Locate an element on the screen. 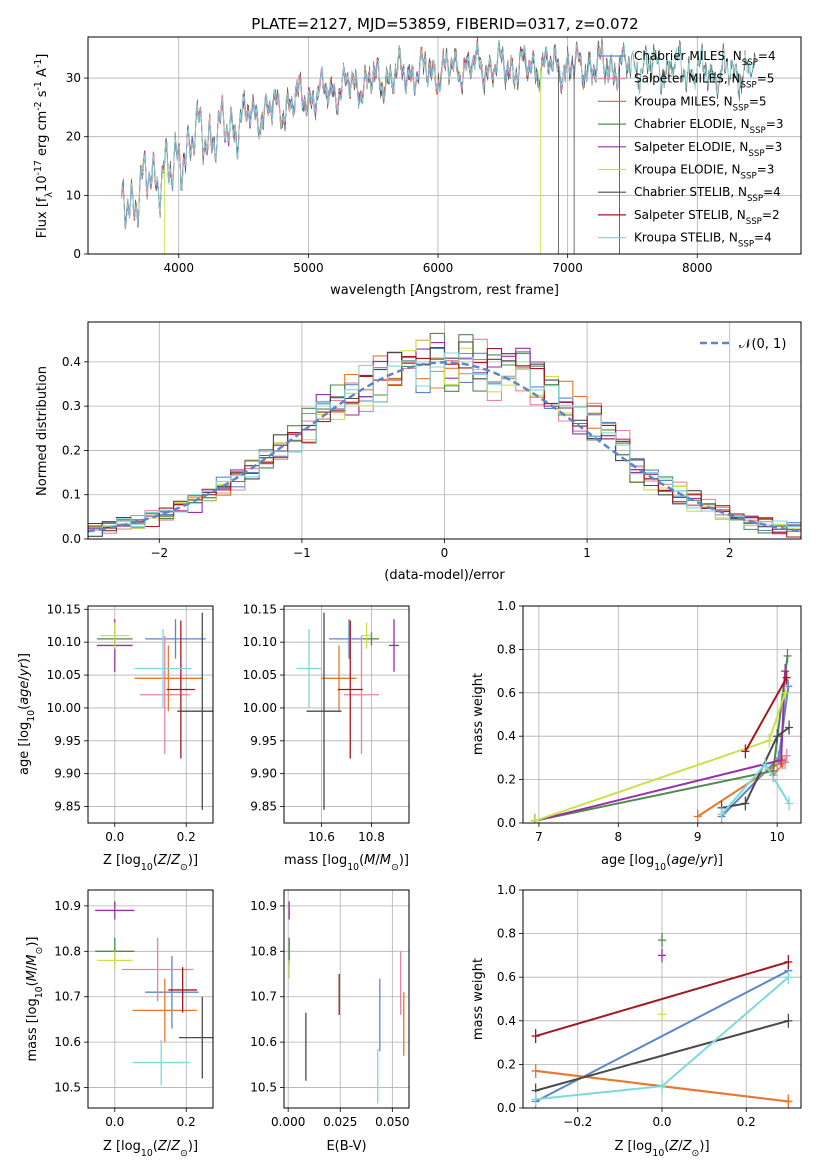 This screenshot has width=819, height=1170. x-axis-label: age [log10(age/yr)] is located at coordinates (662, 863).